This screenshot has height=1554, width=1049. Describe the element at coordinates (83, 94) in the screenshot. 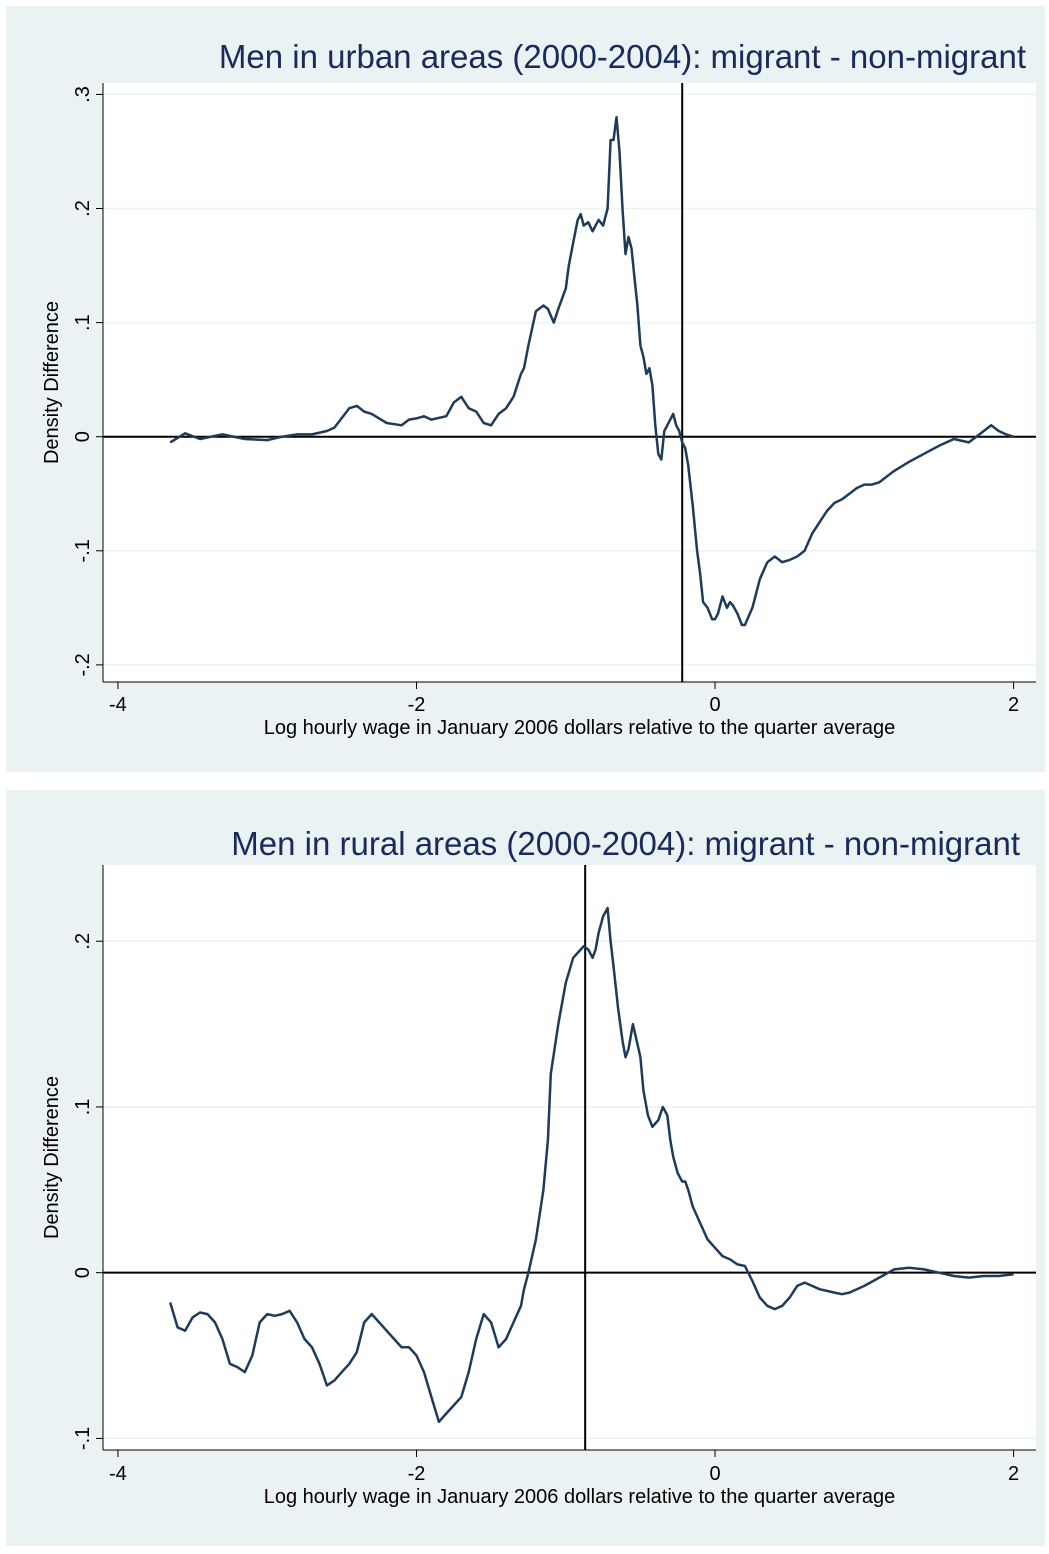

I see `y-tick-label: .3` at that location.